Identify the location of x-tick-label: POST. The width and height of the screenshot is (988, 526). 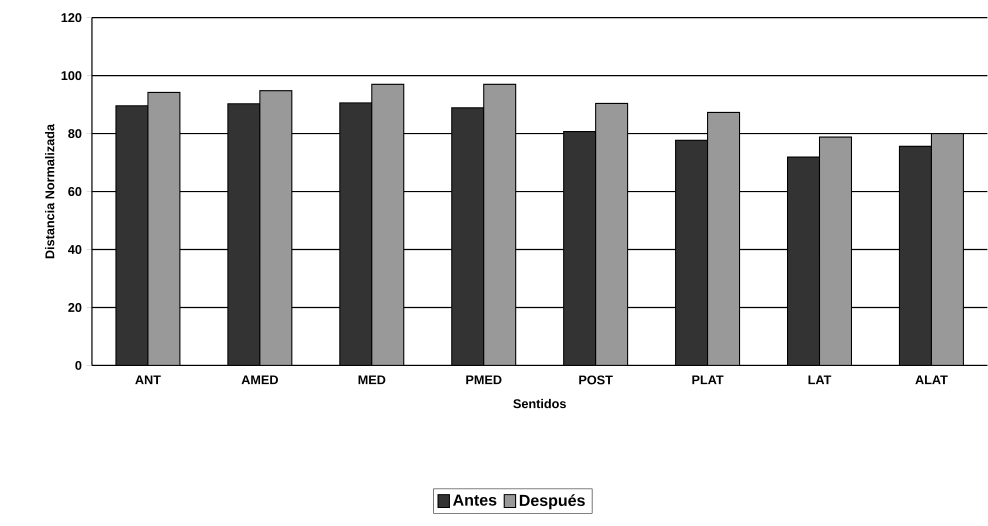
(596, 379).